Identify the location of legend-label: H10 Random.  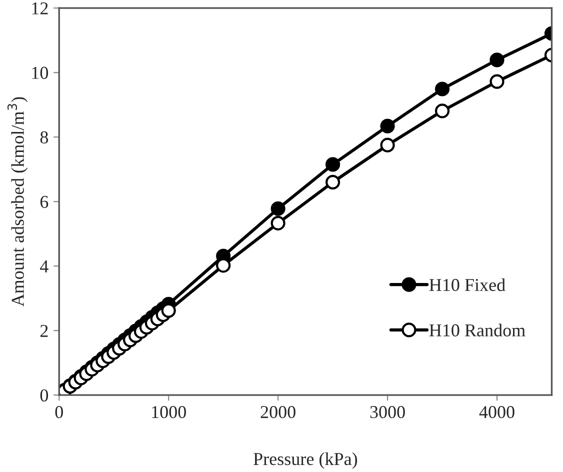
(477, 330).